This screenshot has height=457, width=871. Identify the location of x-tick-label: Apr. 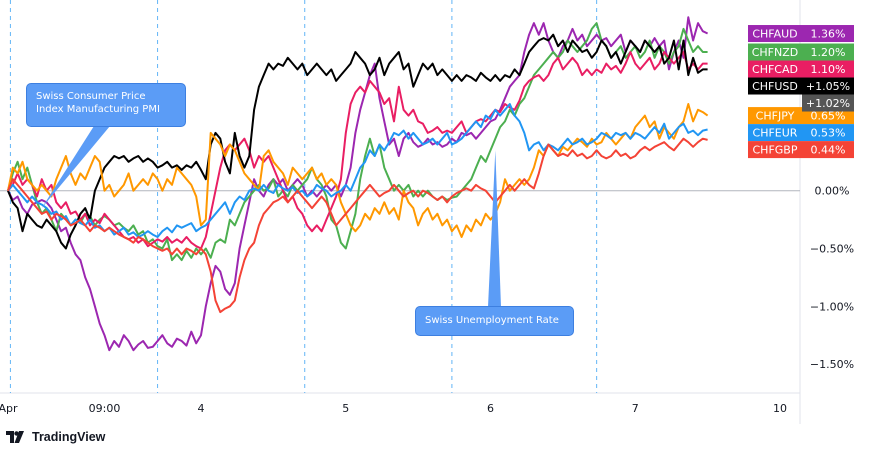
(9, 408).